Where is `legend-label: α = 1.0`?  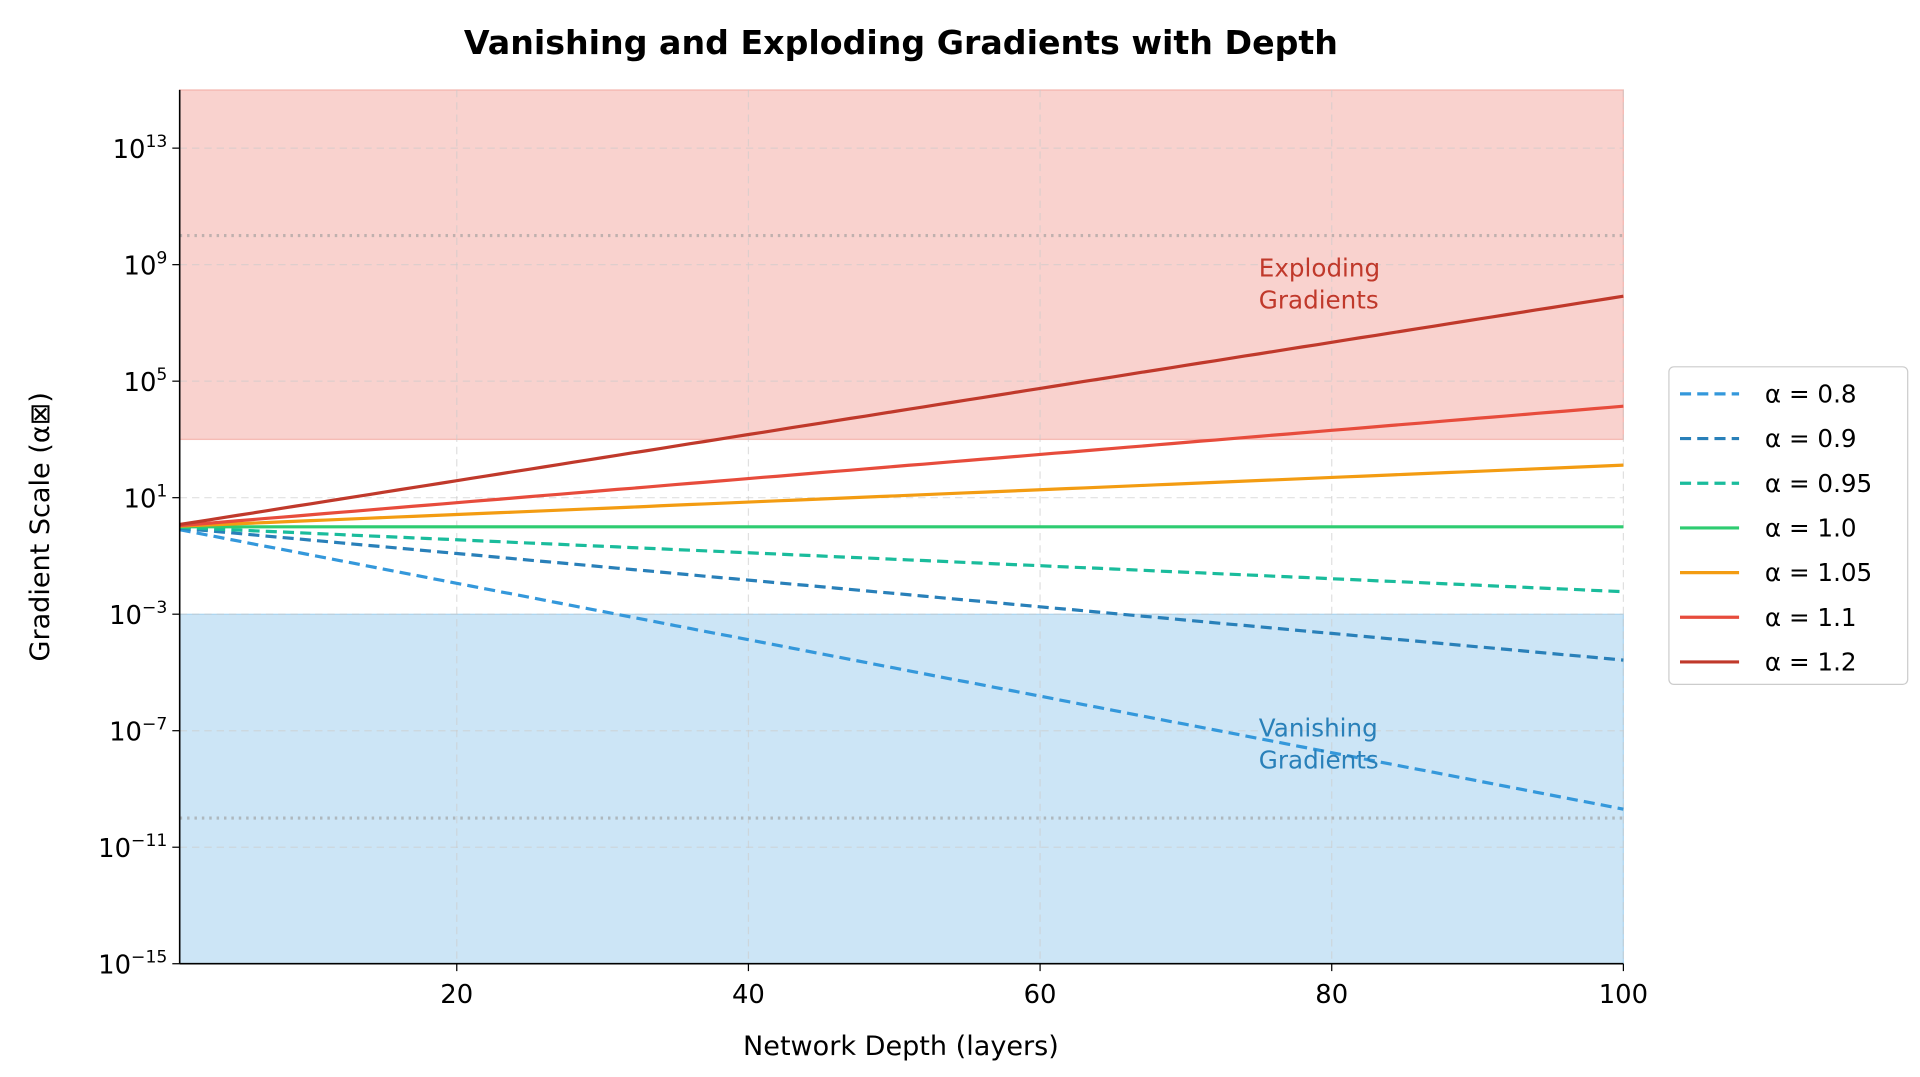
legend-label: α = 1.0 is located at coordinates (1811, 528).